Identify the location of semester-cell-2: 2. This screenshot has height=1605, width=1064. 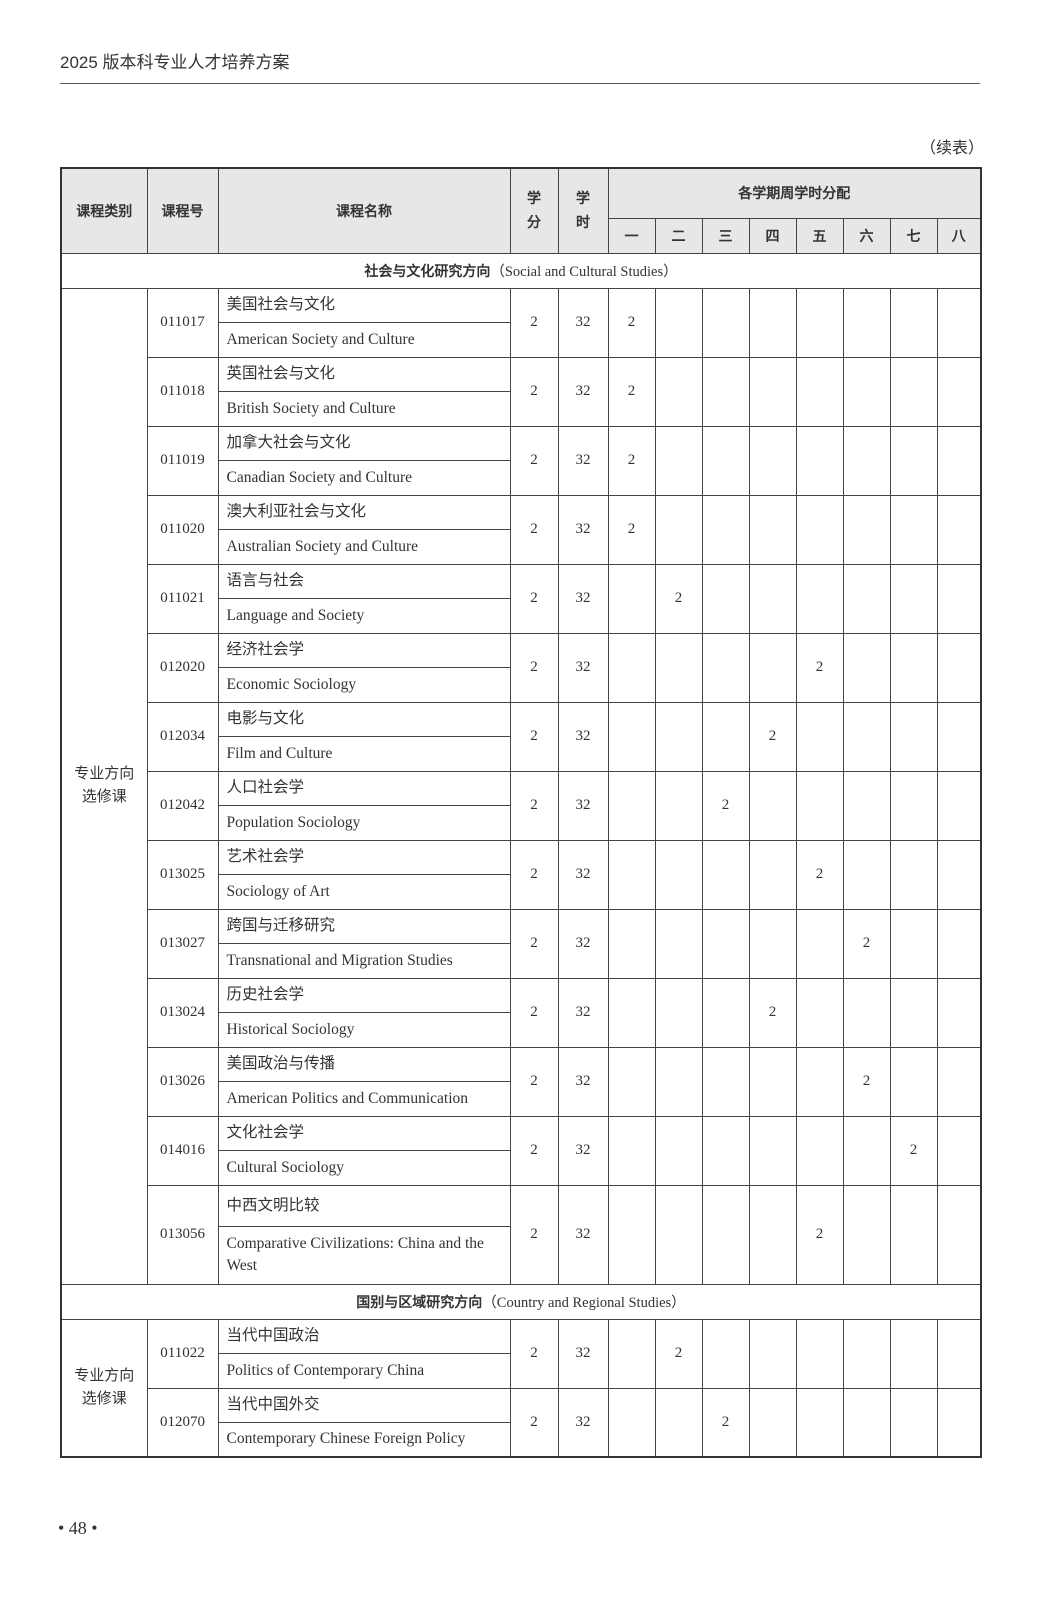
(678, 598).